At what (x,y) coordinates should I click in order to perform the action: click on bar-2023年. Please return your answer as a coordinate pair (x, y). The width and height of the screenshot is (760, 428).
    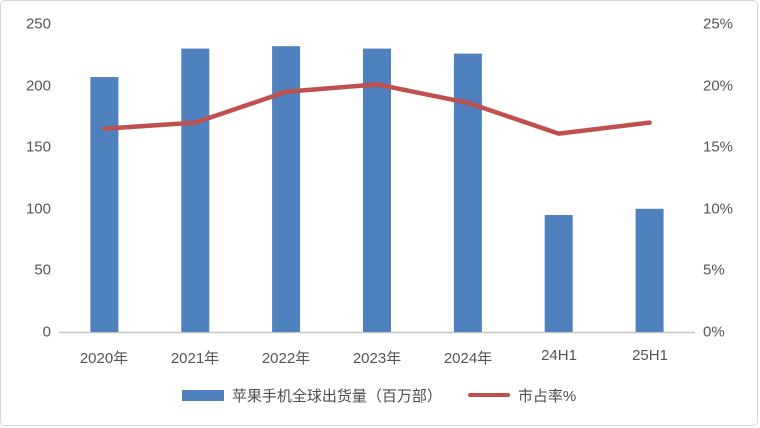
    Looking at the image, I should click on (377, 190).